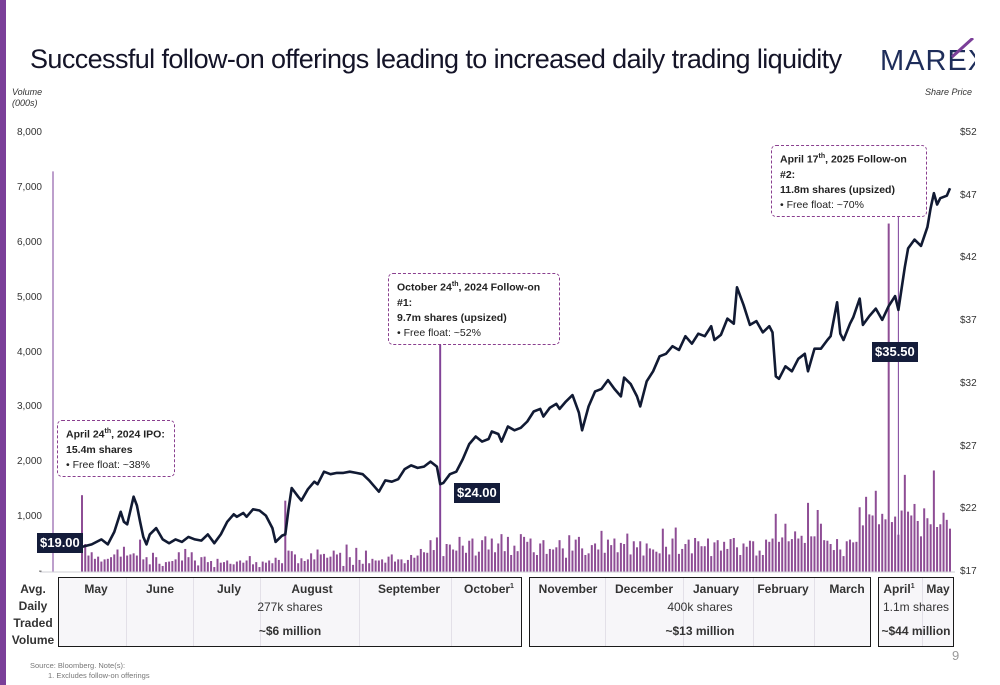 The width and height of the screenshot is (1000, 685). I want to click on page-number: 9, so click(956, 655).